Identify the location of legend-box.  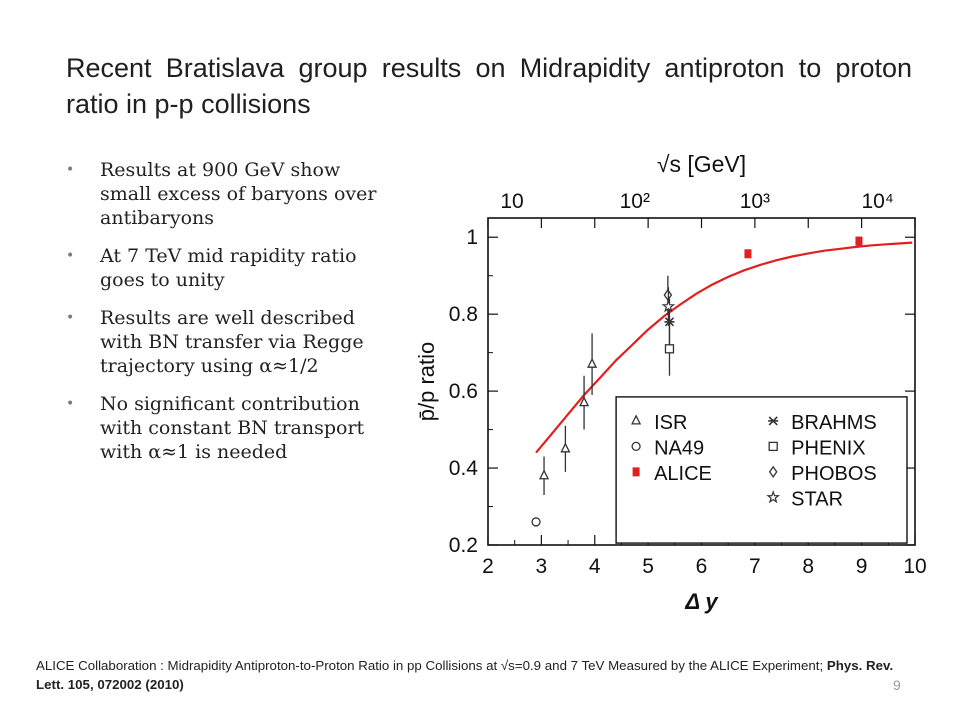
(761, 470).